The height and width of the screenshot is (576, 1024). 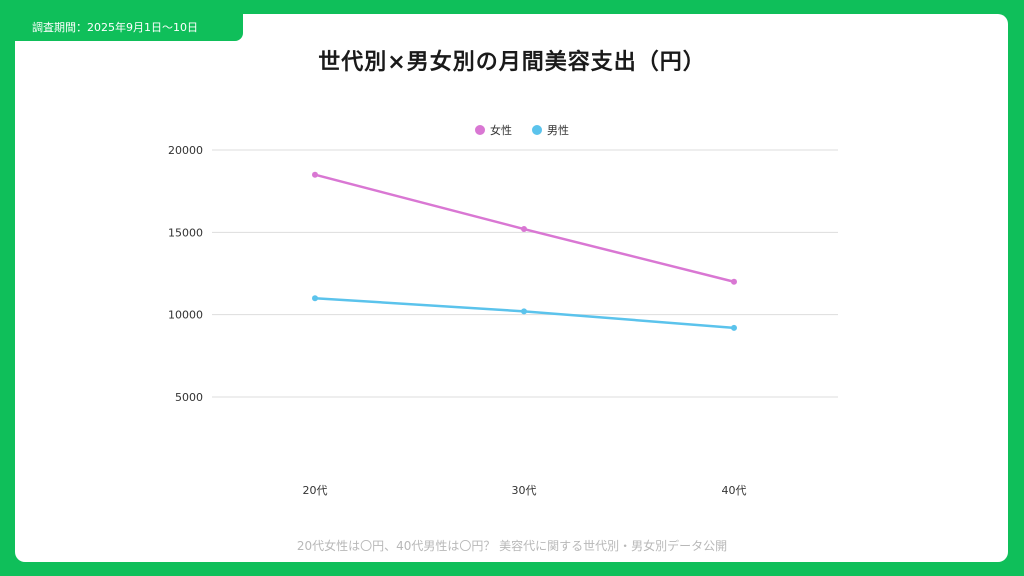 What do you see at coordinates (185, 150) in the screenshot?
I see `y-tick-label: 20000` at bounding box center [185, 150].